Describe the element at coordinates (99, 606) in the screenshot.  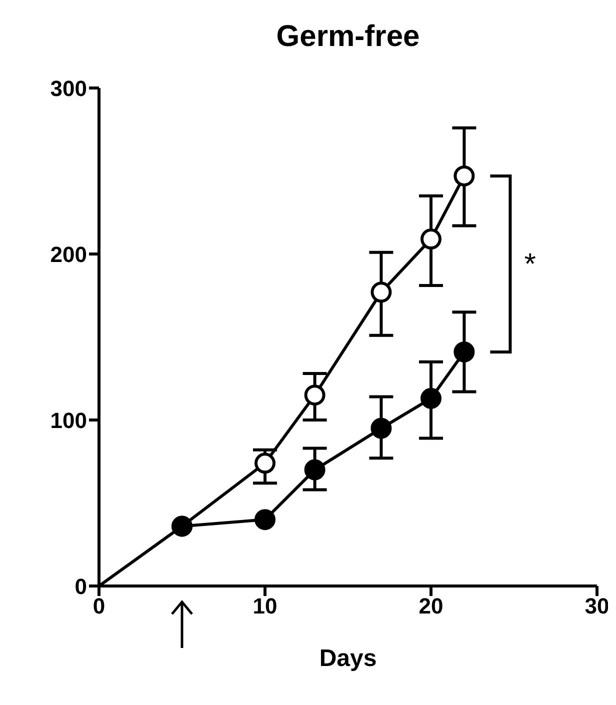
I see `x-tick-label: 0` at that location.